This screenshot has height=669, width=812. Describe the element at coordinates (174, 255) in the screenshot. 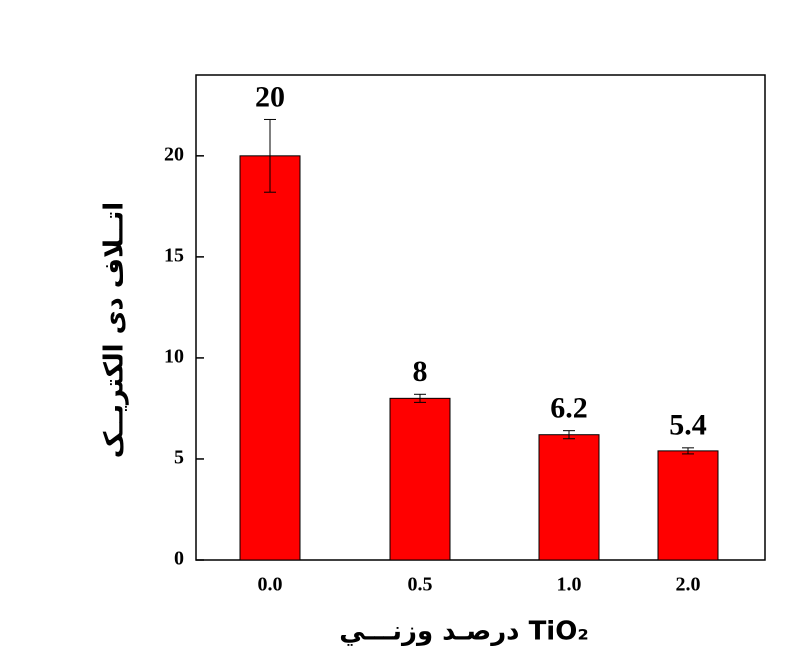

I see `y-tick-label: 15` at that location.